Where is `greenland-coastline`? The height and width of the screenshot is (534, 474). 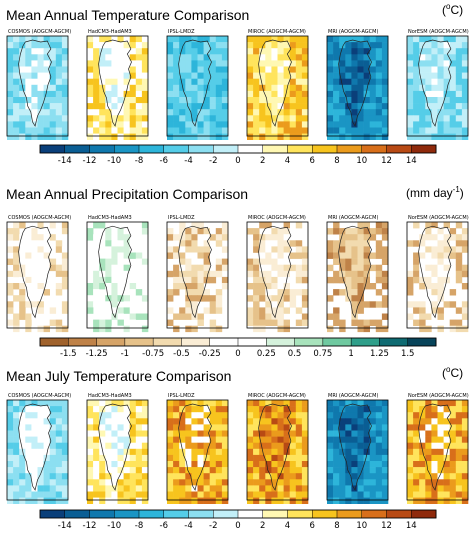 greenland-coastline is located at coordinates (275, 83).